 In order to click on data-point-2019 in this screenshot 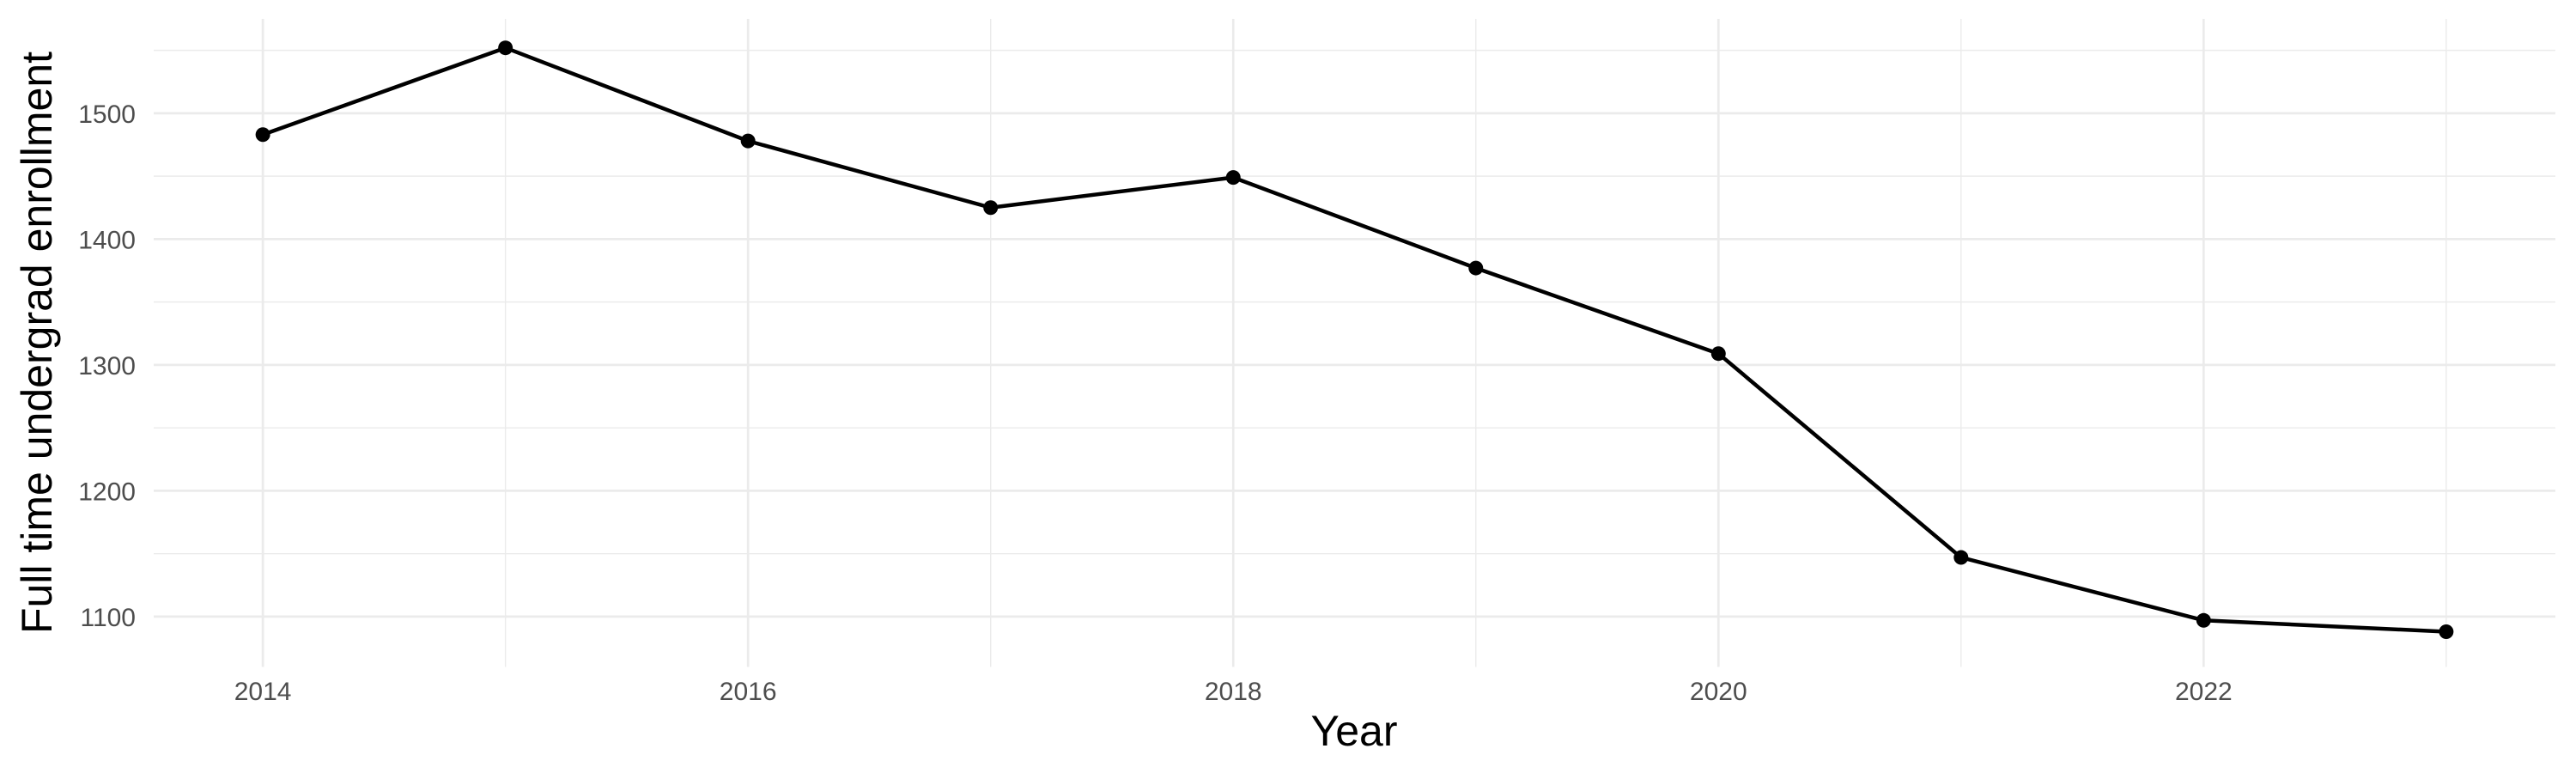, I will do `click(1476, 268)`.